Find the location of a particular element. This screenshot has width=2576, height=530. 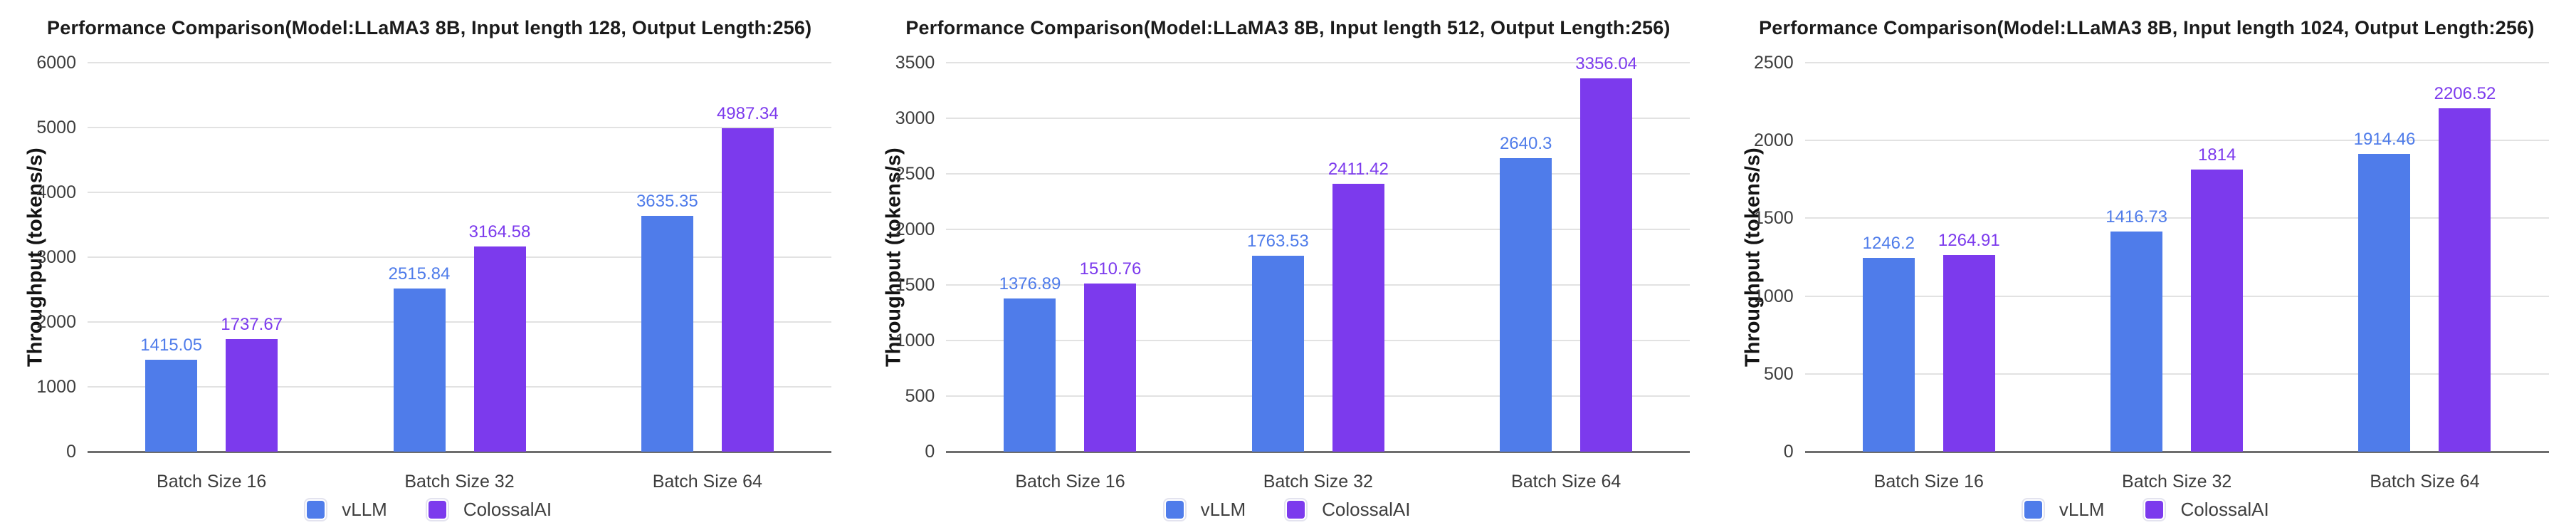

bar-value-label: 2640.3 is located at coordinates (1526, 144).